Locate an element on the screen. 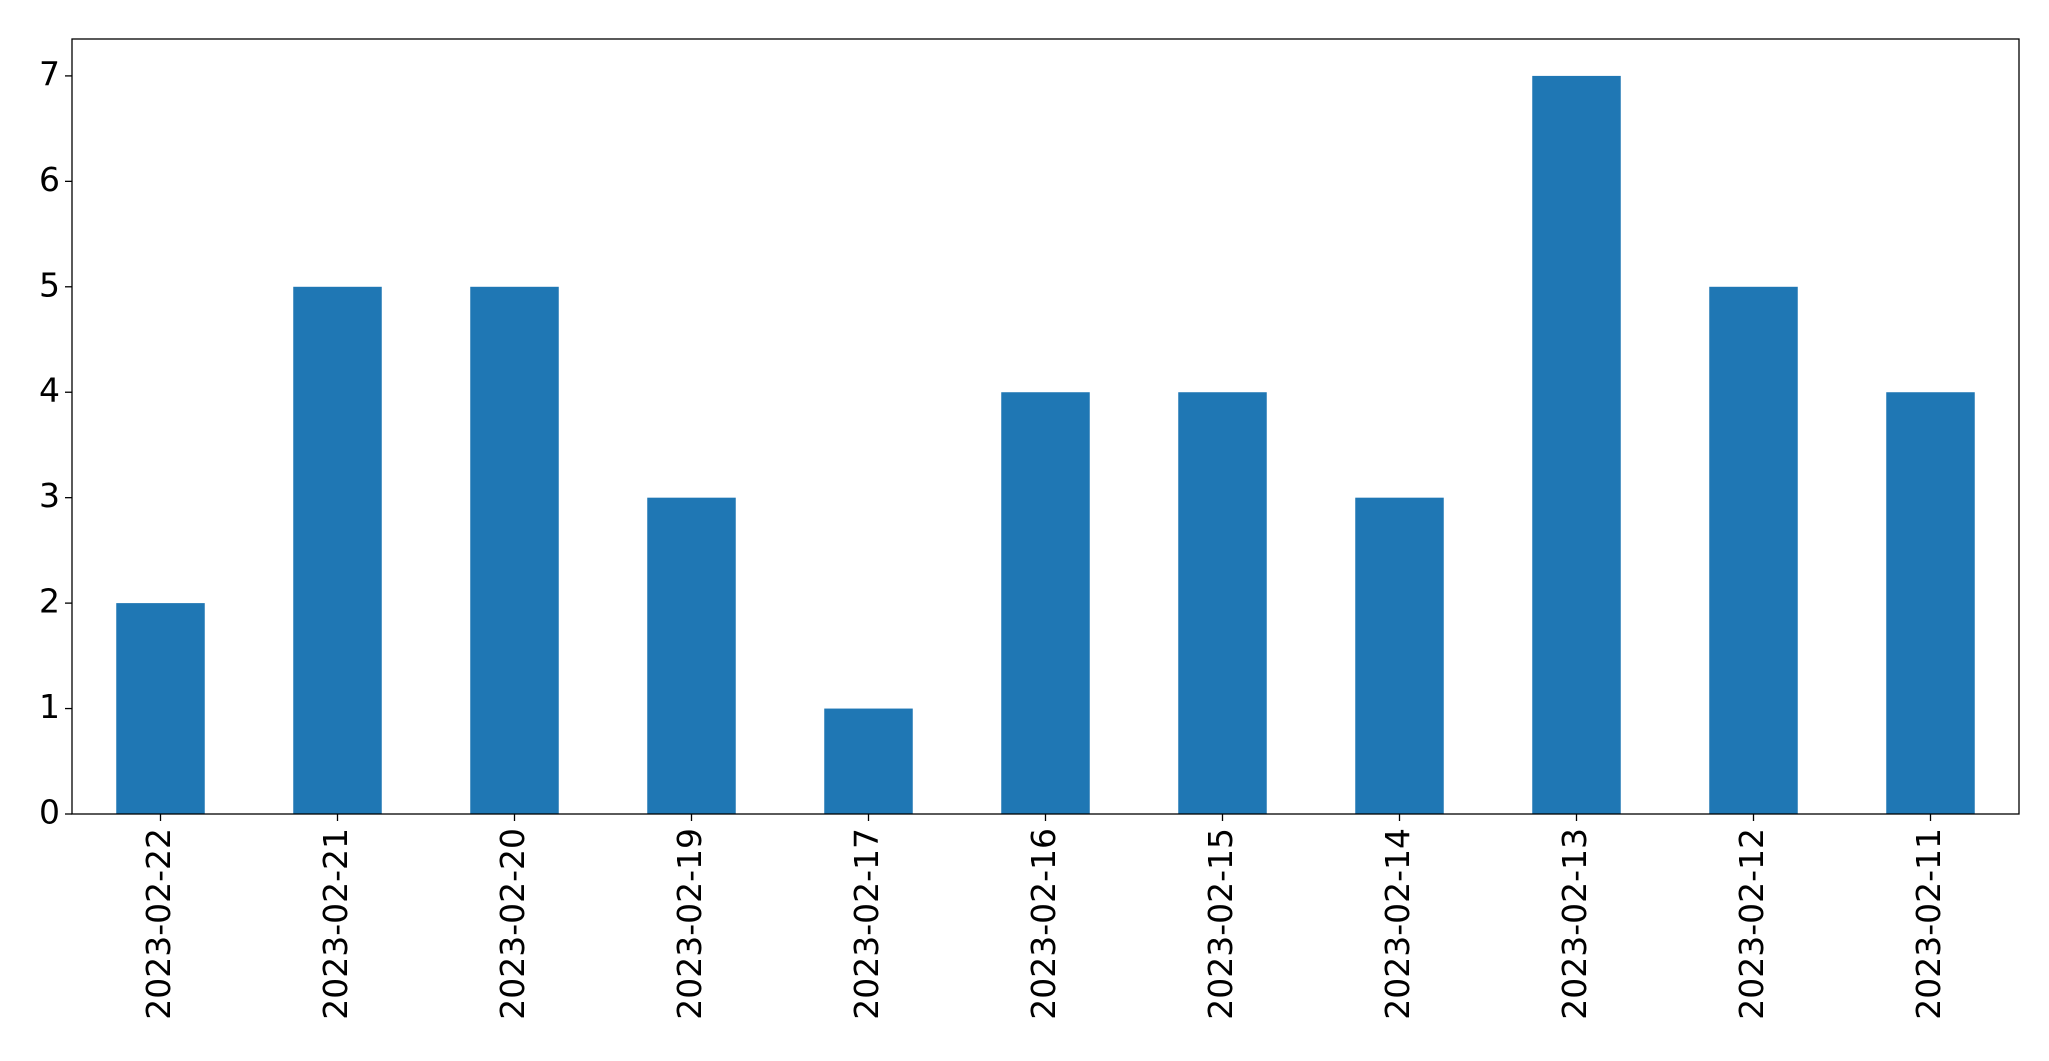  x-tick-label: 2023-02-19 is located at coordinates (689, 924).